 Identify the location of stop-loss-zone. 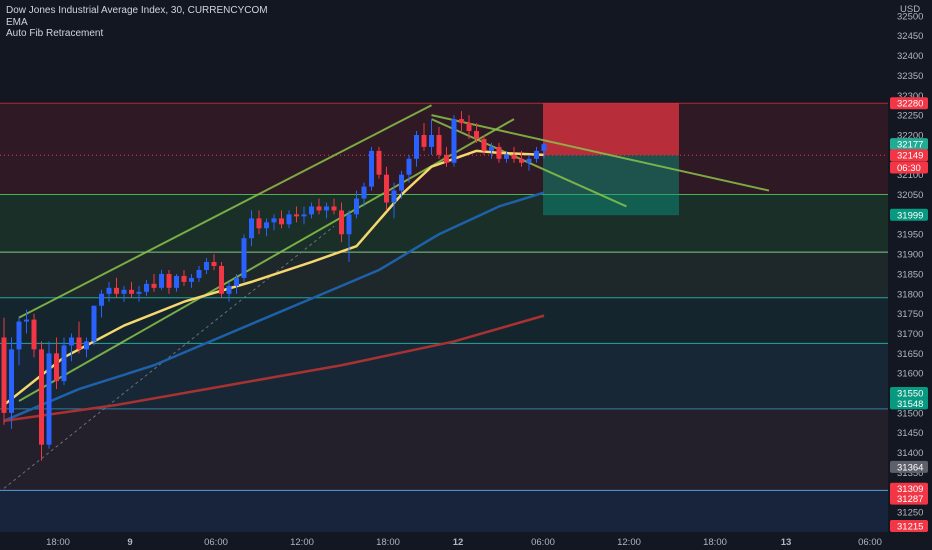
(611, 129).